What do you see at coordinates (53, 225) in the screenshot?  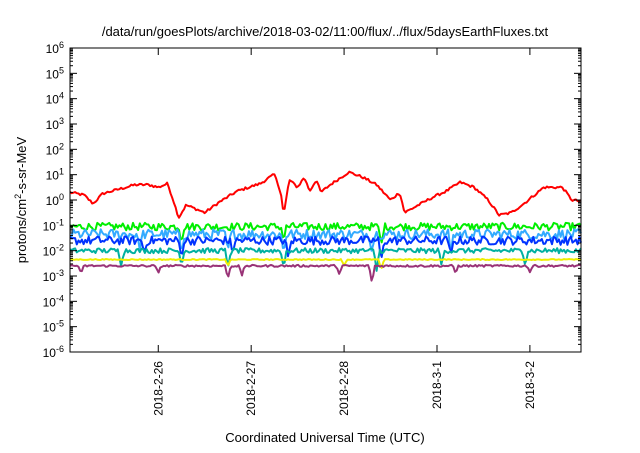 I see `y-tick-label: 10⁻¹` at bounding box center [53, 225].